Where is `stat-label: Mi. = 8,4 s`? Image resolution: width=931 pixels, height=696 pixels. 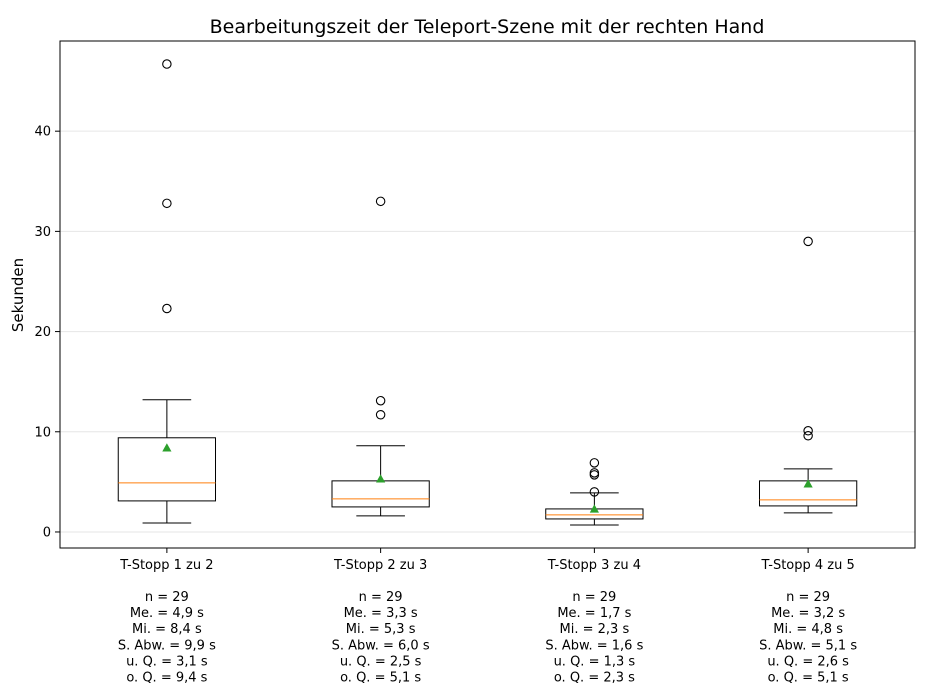 stat-label: Mi. = 8,4 s is located at coordinates (167, 629).